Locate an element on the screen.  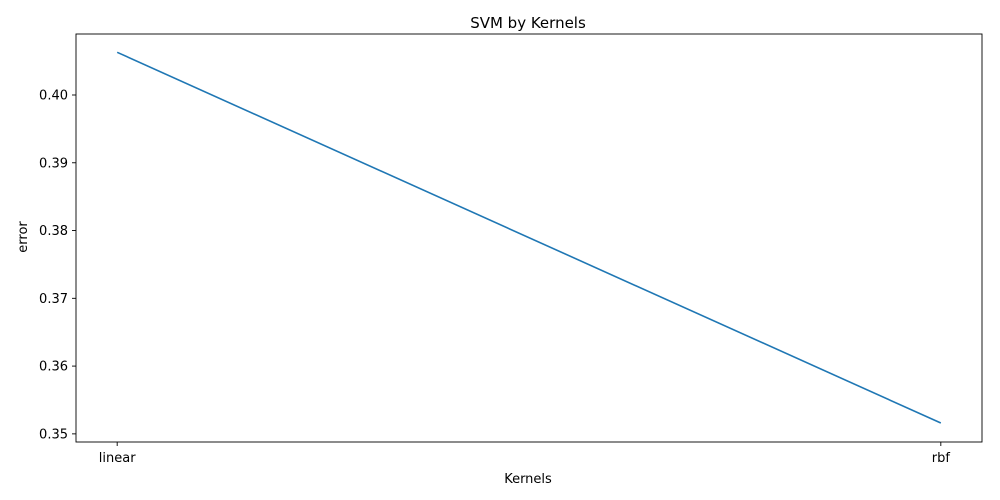
y-axis-label: error is located at coordinates (23, 237).